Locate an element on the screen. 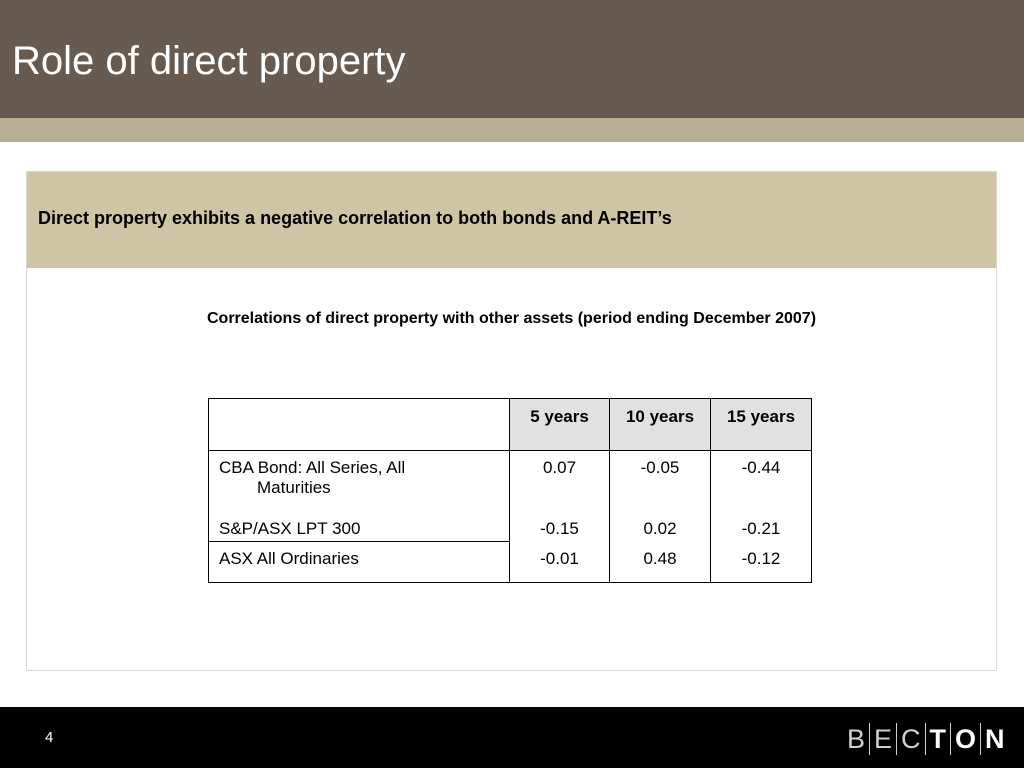 The height and width of the screenshot is (768, 1024). footer-bar: 4 B E C T O N is located at coordinates (512, 737).